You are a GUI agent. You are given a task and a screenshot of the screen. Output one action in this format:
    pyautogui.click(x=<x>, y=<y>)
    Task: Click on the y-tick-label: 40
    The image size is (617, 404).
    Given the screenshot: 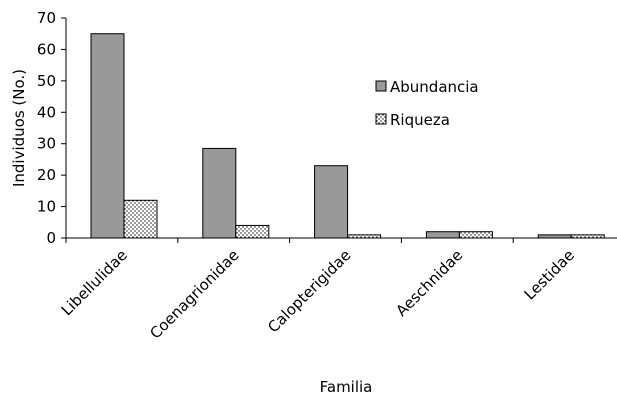 What is the action you would take?
    pyautogui.click(x=46, y=112)
    